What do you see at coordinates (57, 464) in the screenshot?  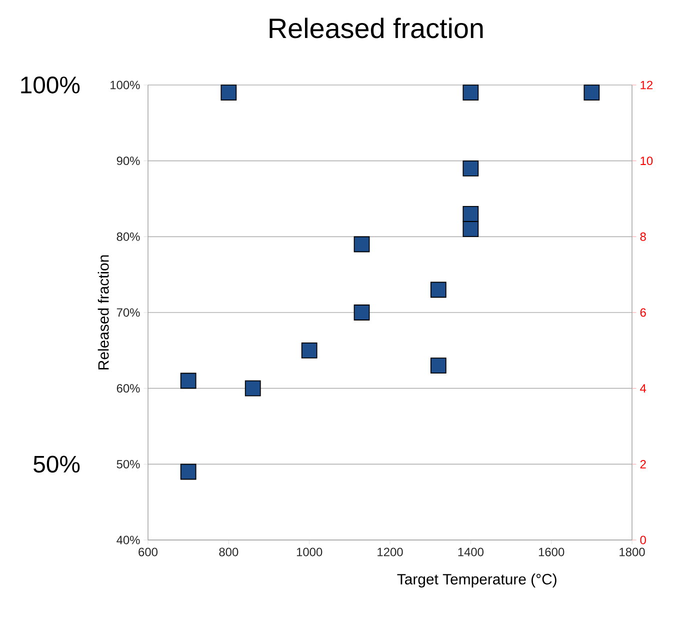 I see `text: 50%` at bounding box center [57, 464].